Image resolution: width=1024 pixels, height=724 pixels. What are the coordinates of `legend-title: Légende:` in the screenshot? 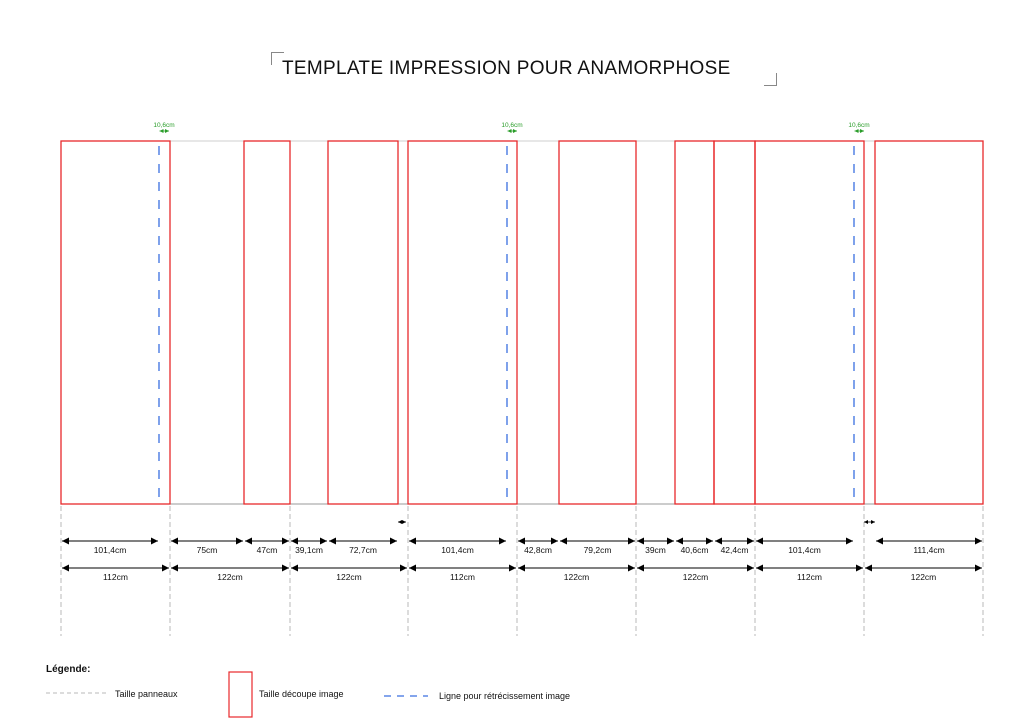 It's located at (68, 669).